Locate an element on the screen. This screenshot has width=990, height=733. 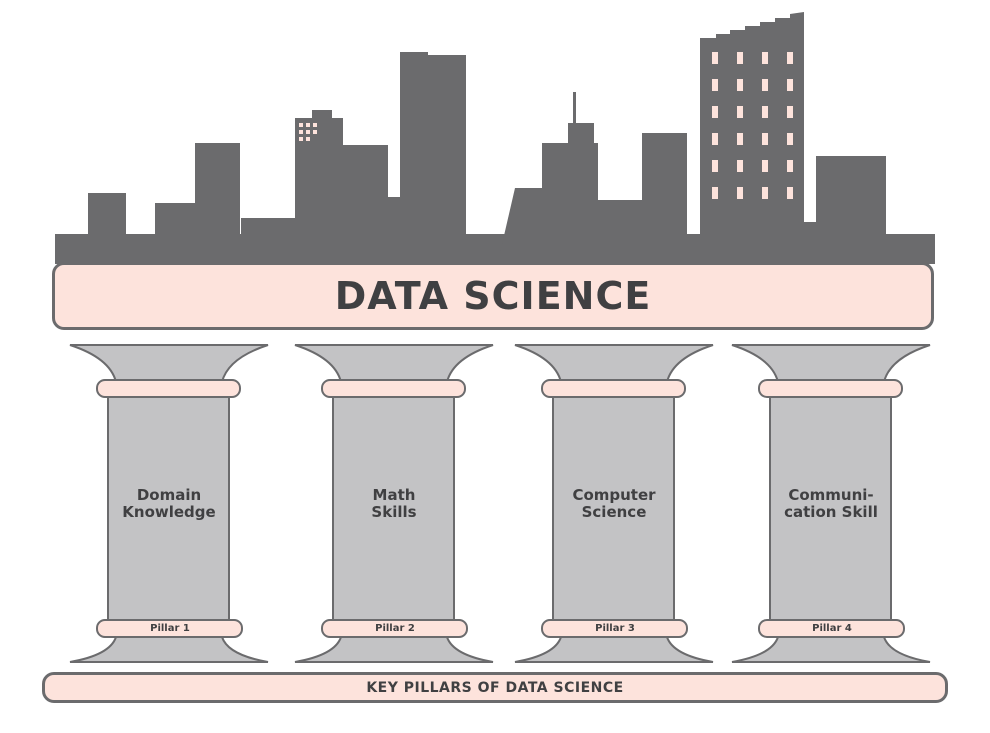
pillar-2-shape is located at coordinates (394, 503).